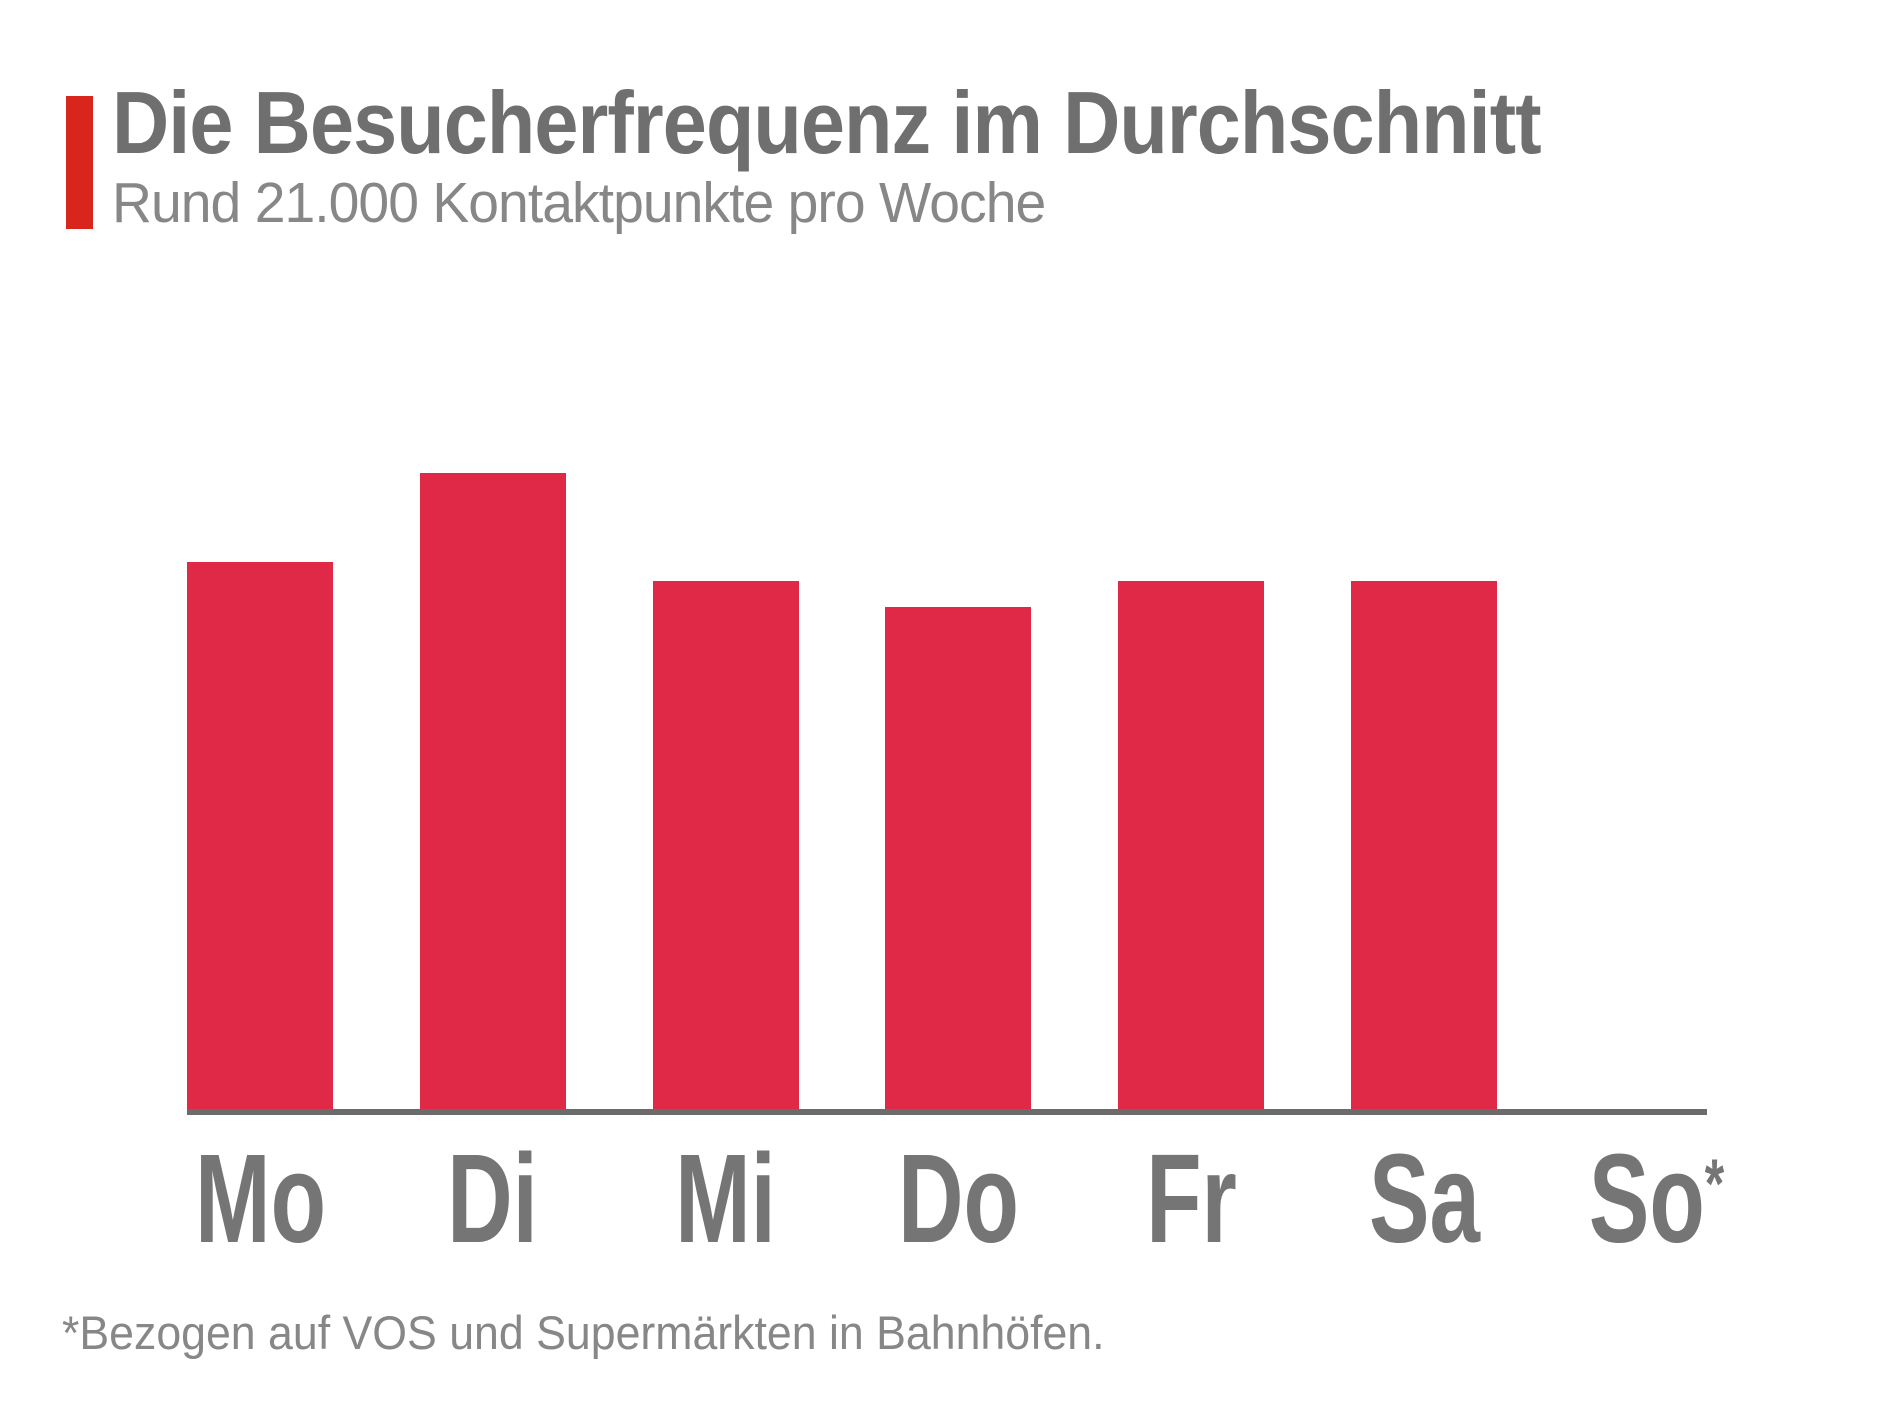  What do you see at coordinates (1714, 1183) in the screenshot?
I see `footnote-asterisk: *` at bounding box center [1714, 1183].